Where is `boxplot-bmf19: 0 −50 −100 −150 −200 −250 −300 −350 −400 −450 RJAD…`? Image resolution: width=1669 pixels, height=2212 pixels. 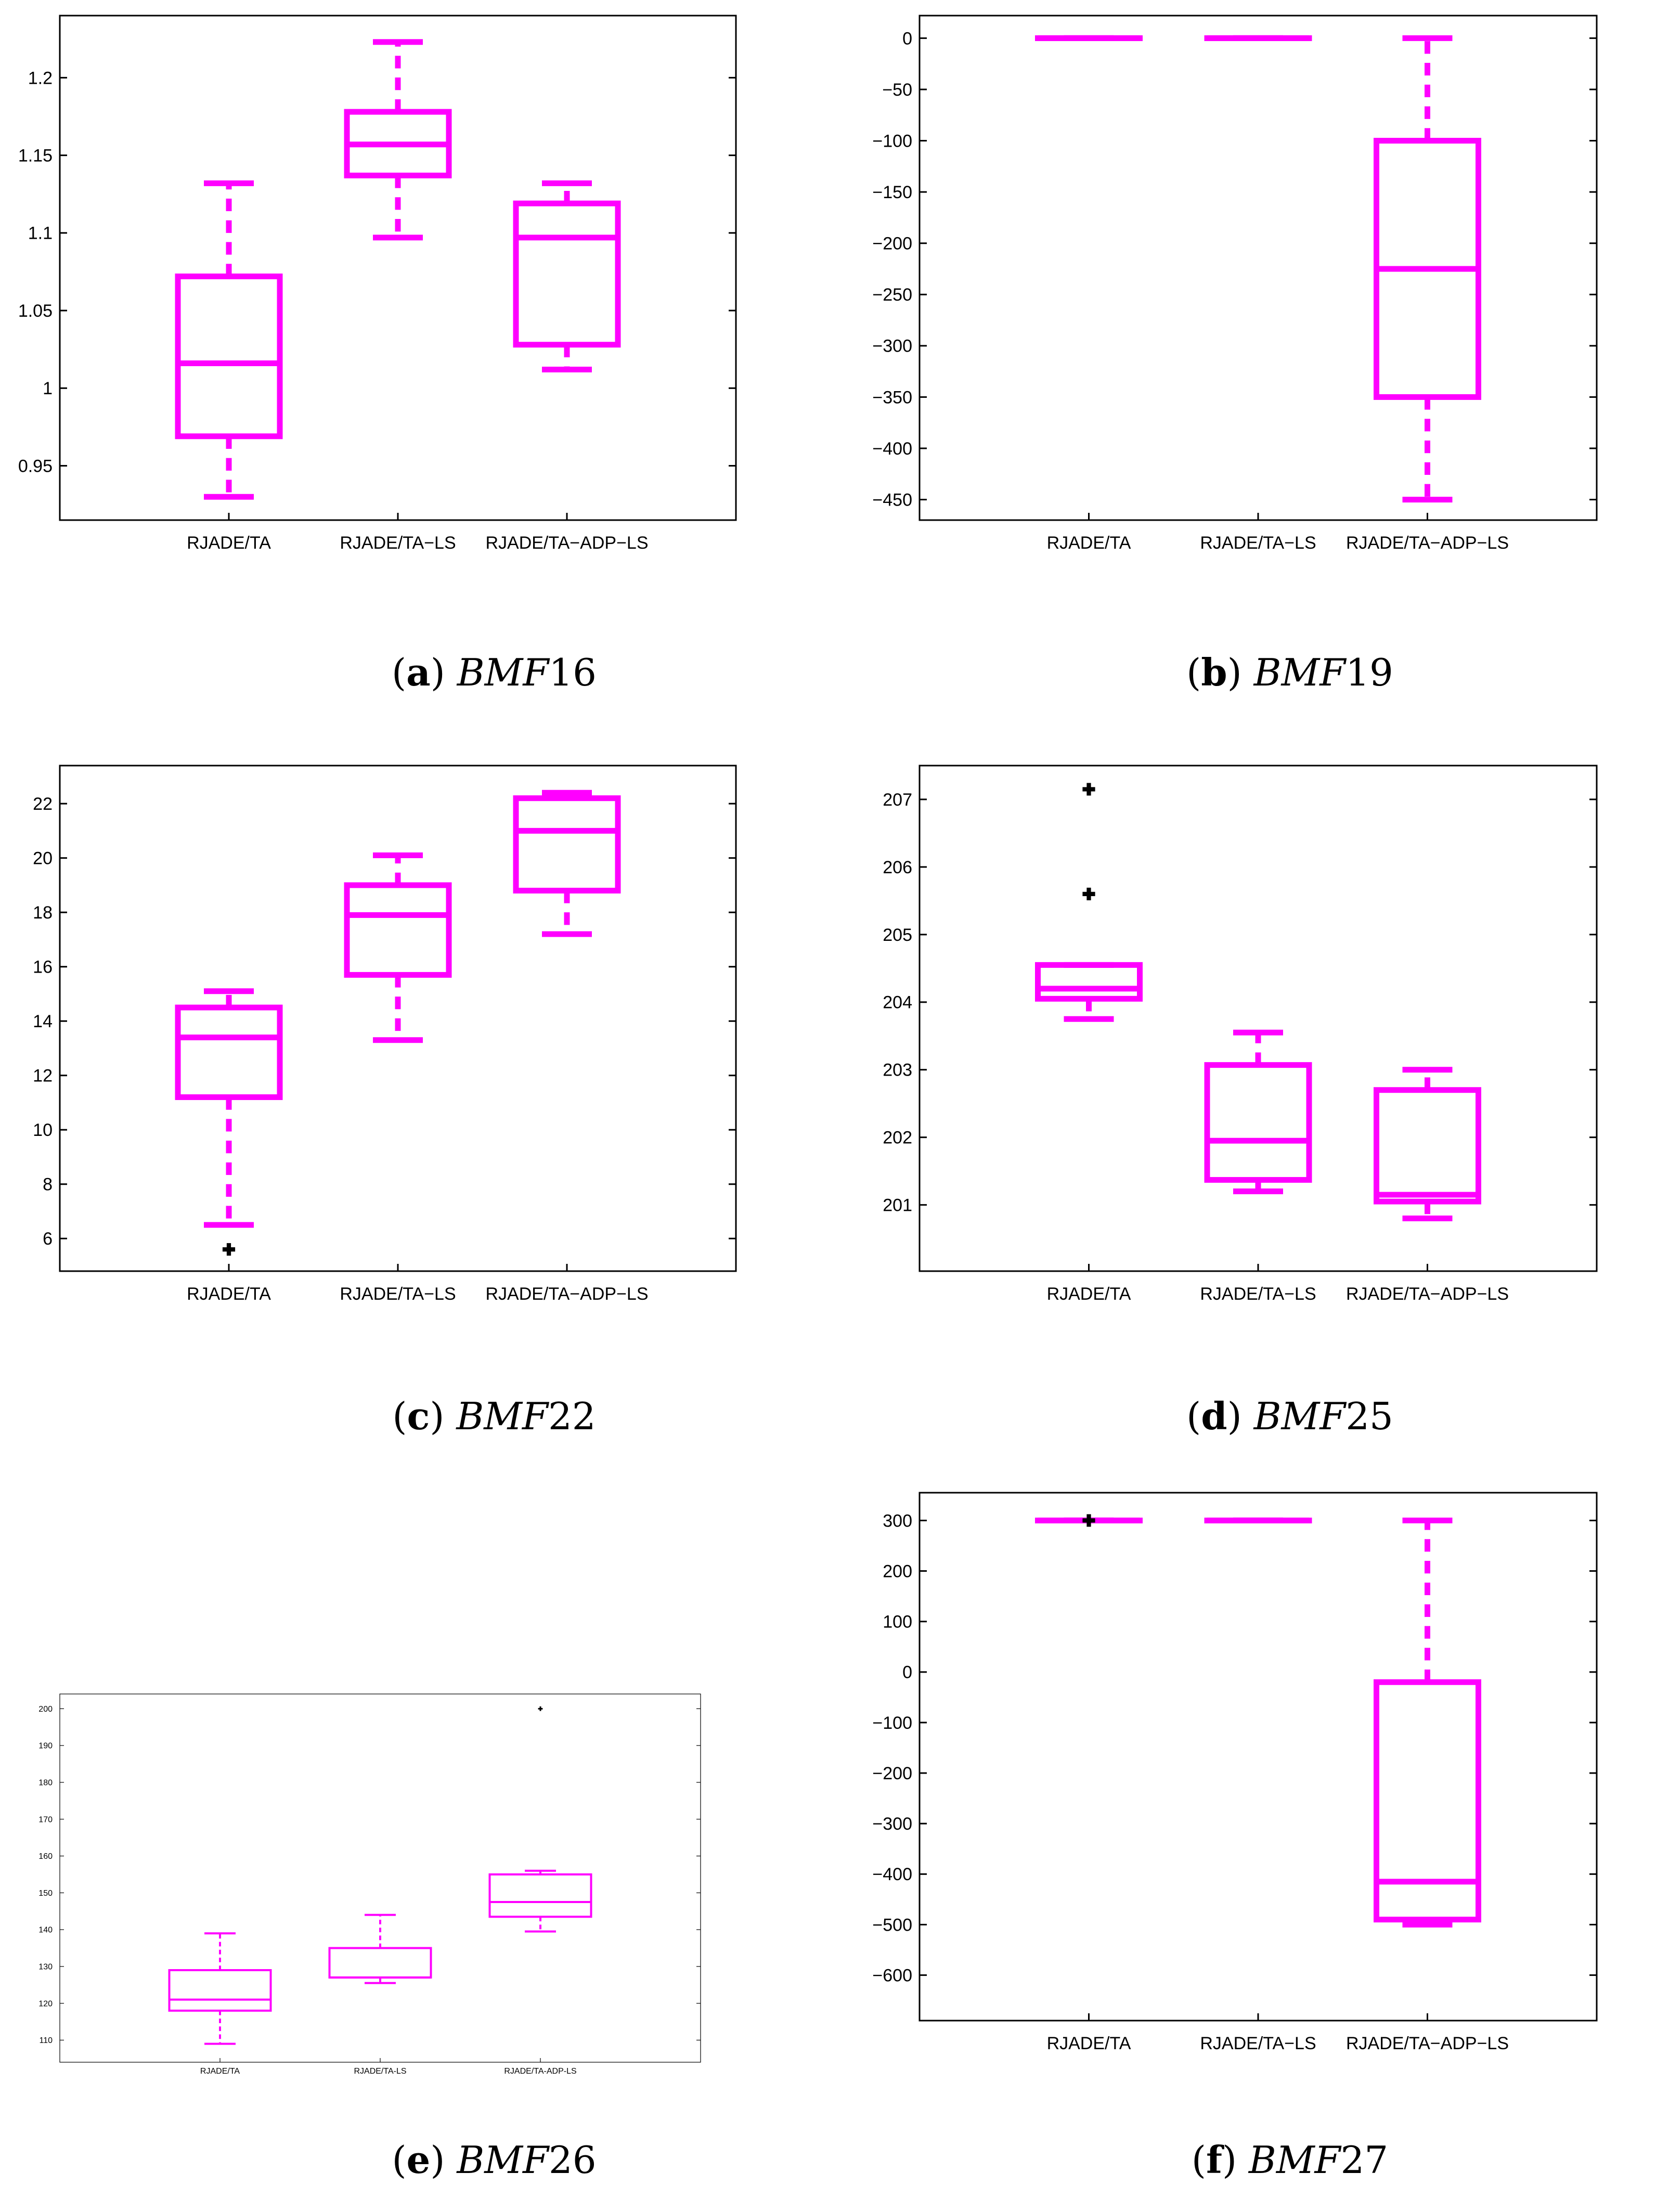
boxplot-bmf19: 0 −50 −100 −150 −200 −250 −300 −350 −400 −450 RJAD… is located at coordinates (1235, 284).